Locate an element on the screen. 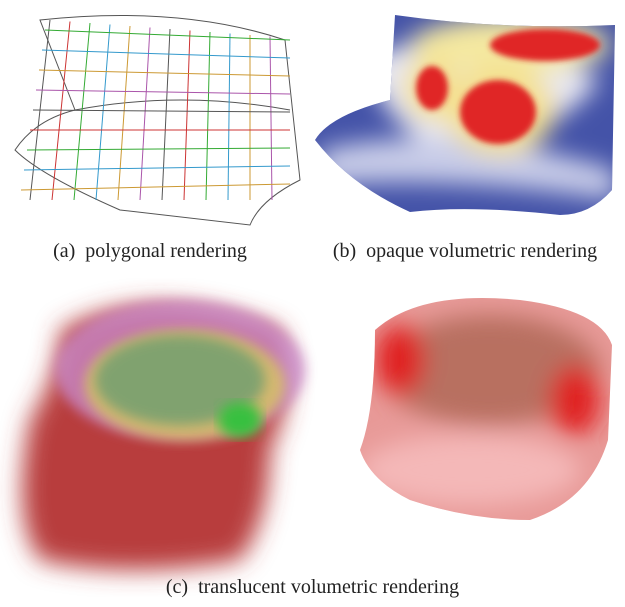 This screenshot has width=625, height=607. caption-c: (c) translucent volumetric rendering is located at coordinates (312, 587).